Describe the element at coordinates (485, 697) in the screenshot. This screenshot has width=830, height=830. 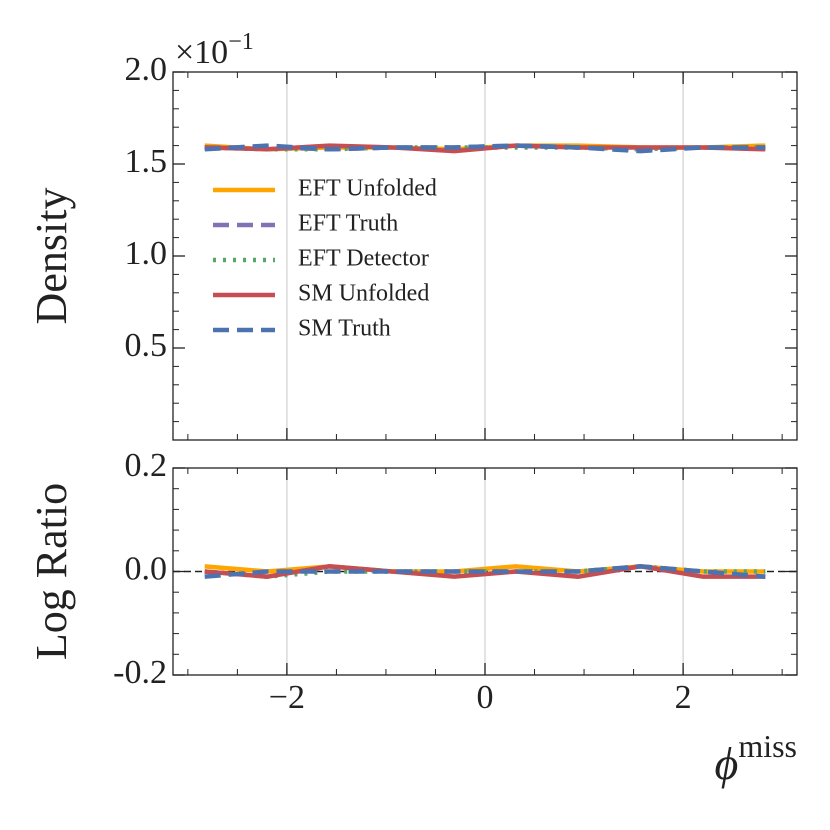
I see `x-tick-label: 0` at that location.